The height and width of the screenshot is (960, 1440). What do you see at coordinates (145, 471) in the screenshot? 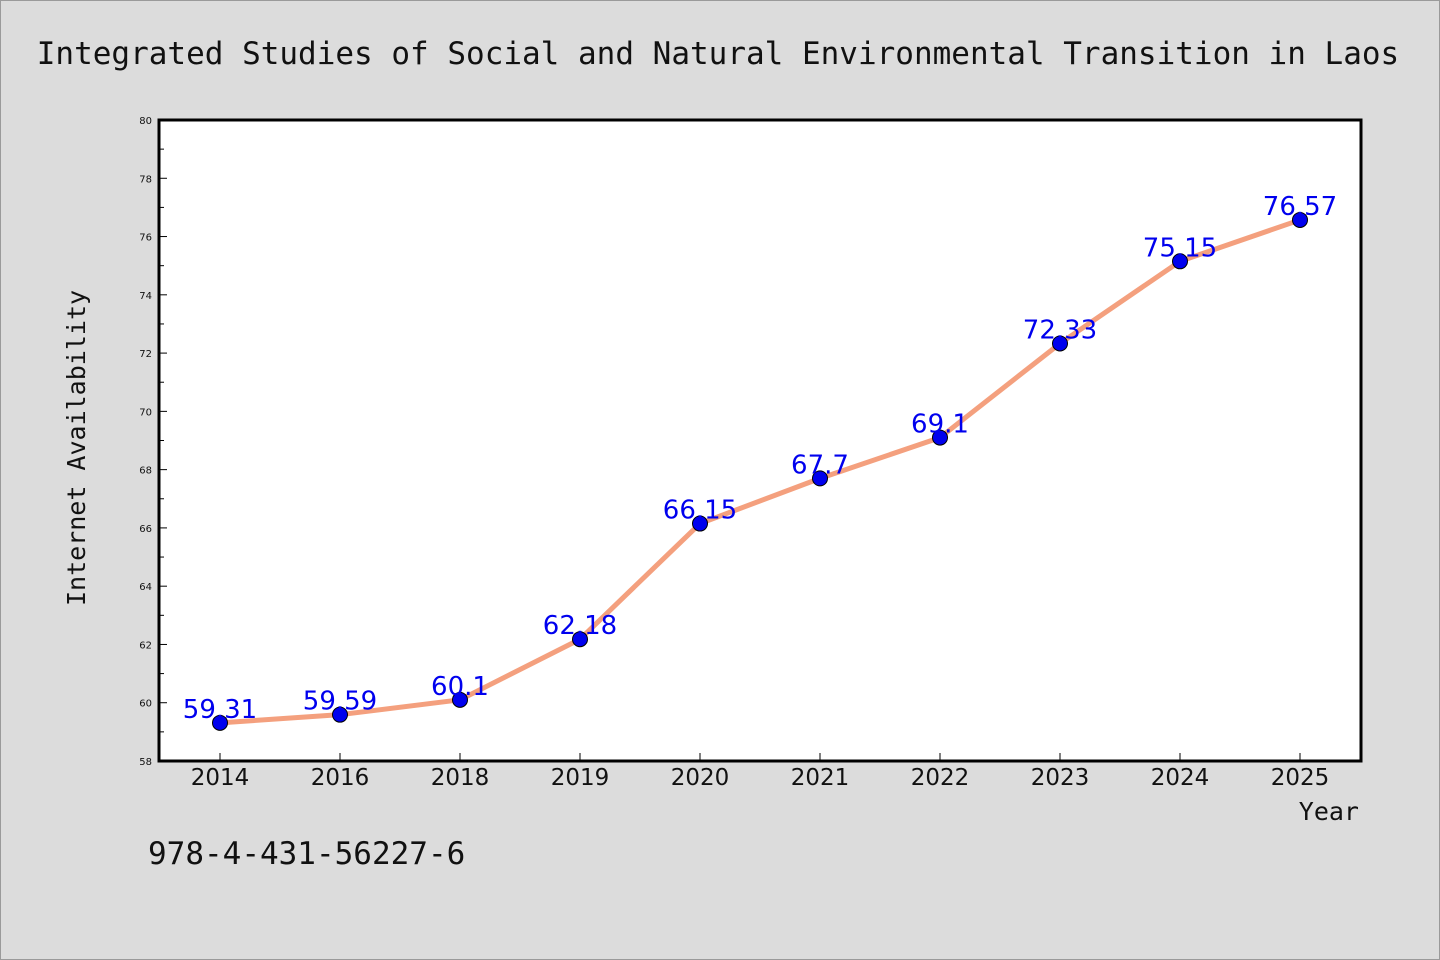
I see `y-tick-label: 68` at bounding box center [145, 471].